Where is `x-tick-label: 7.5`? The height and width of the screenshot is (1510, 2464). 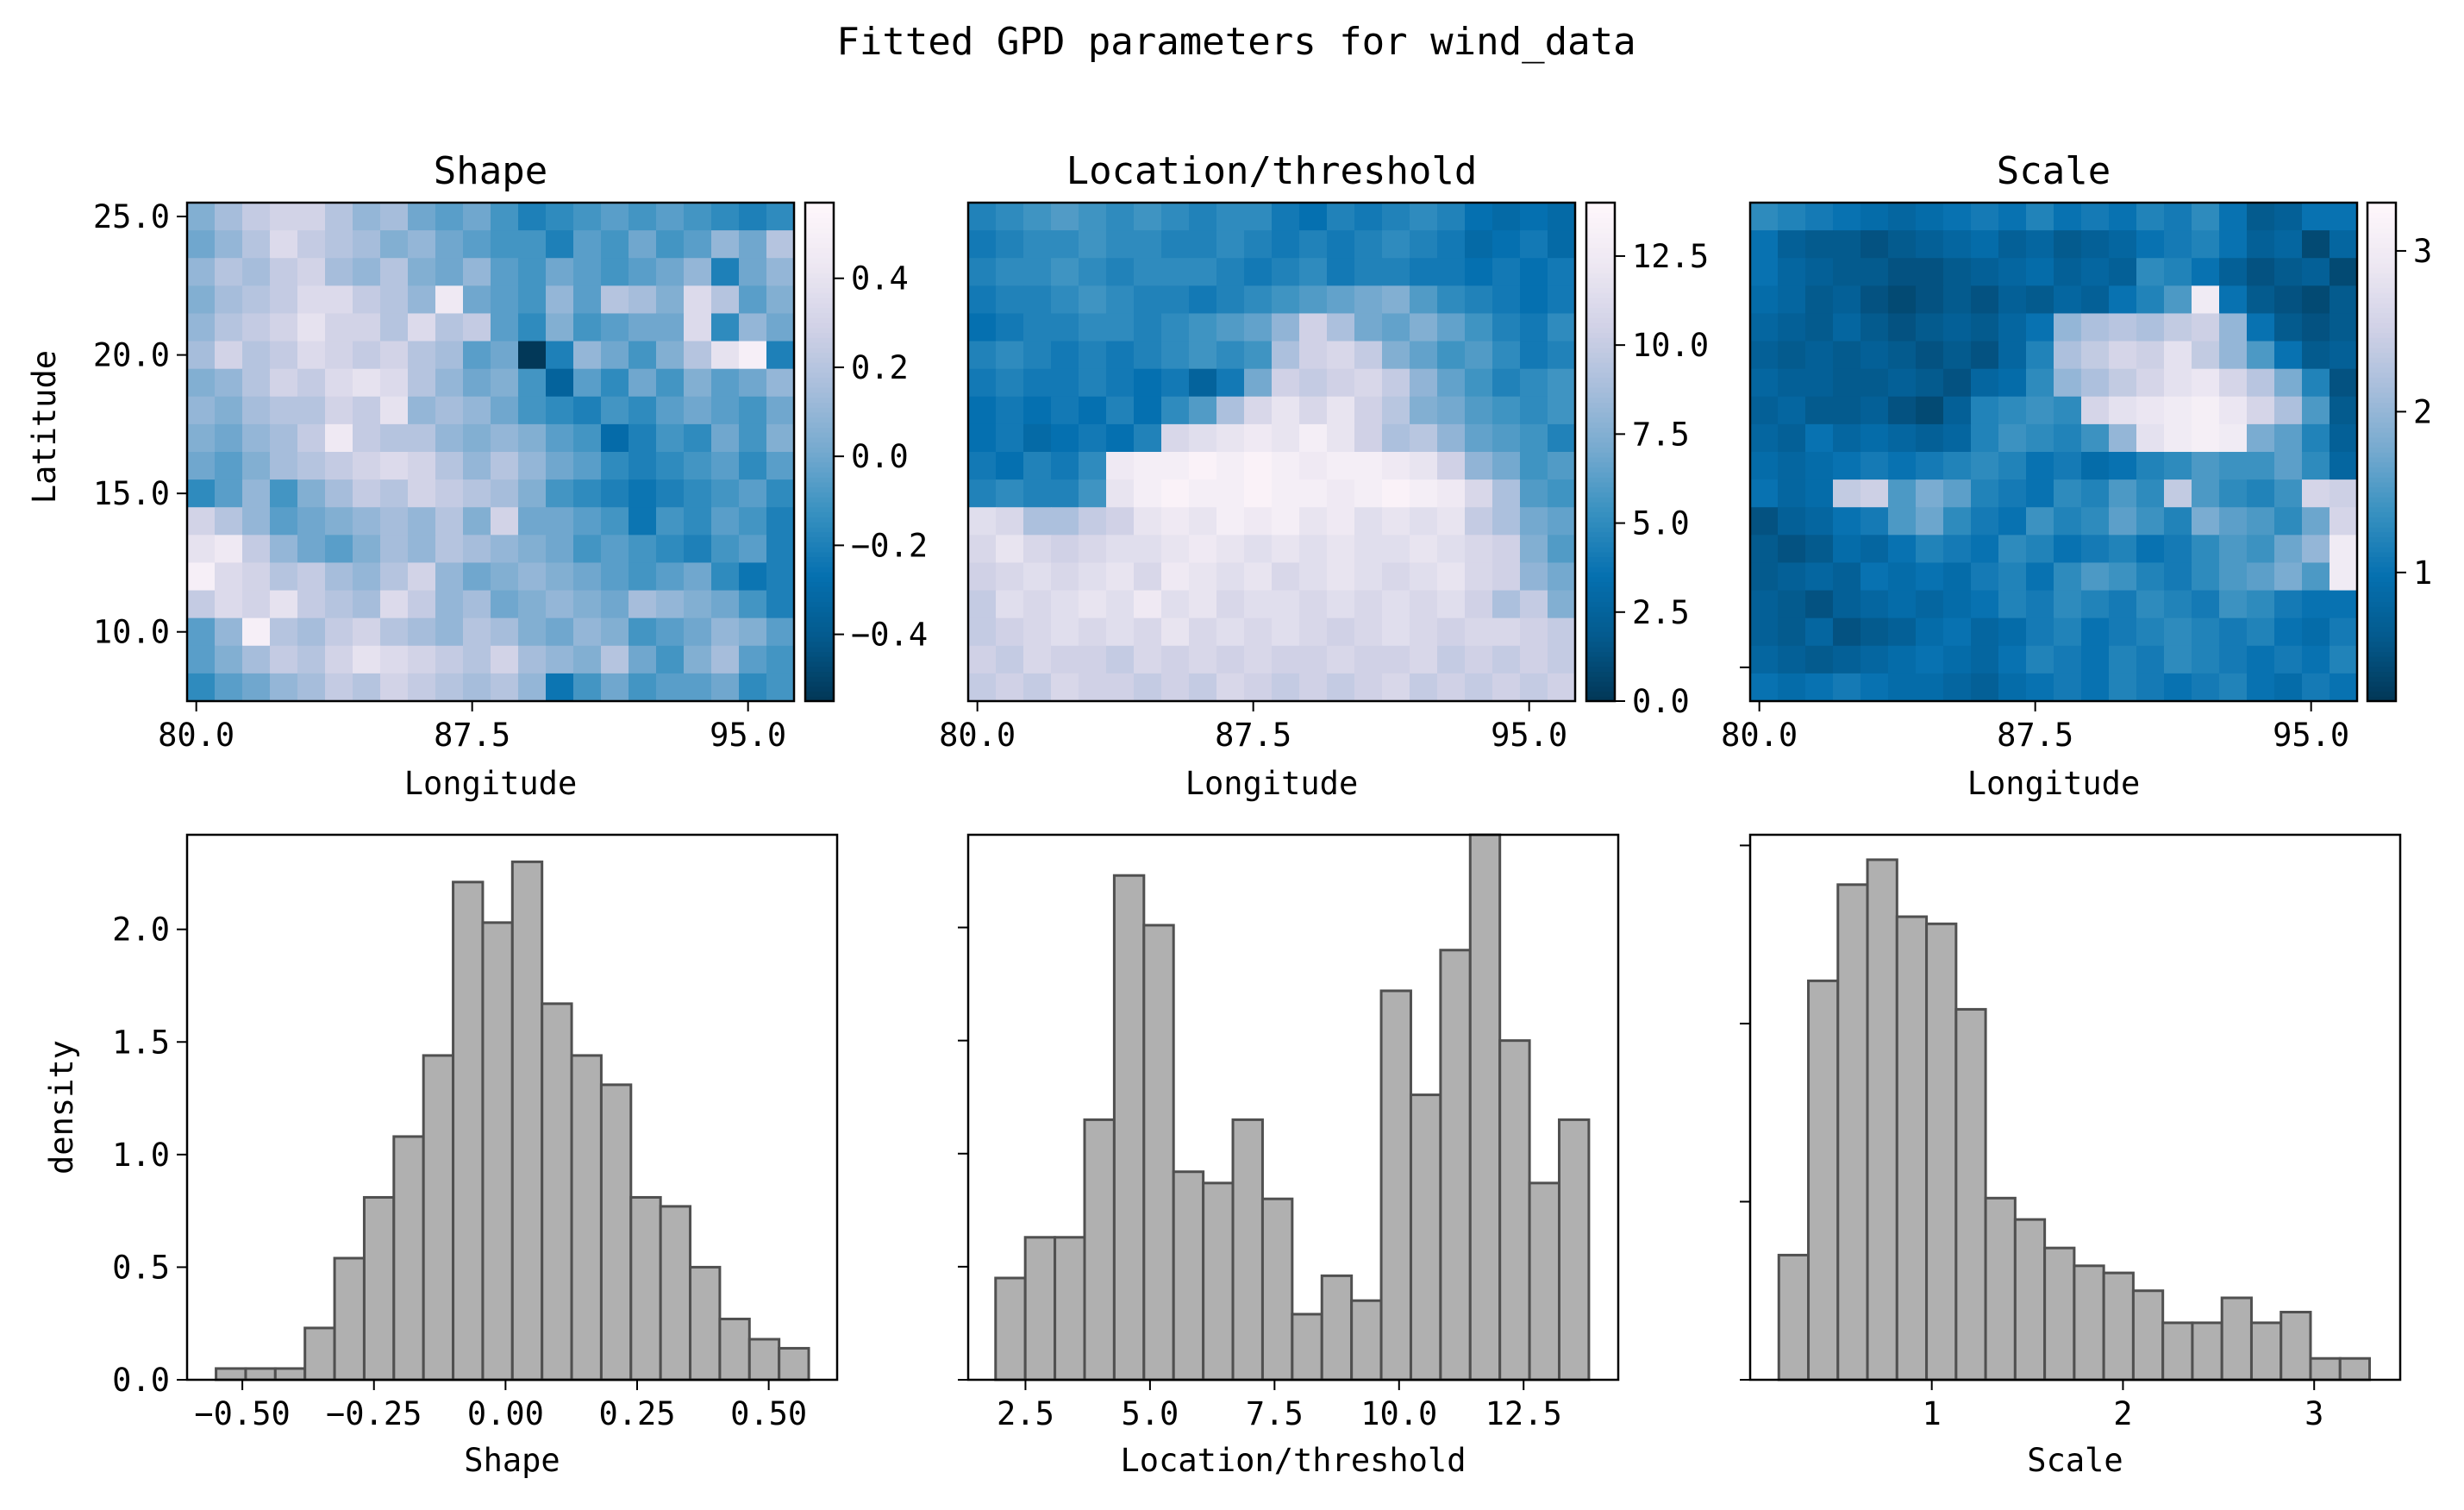 x-tick-label: 7.5 is located at coordinates (1275, 1413).